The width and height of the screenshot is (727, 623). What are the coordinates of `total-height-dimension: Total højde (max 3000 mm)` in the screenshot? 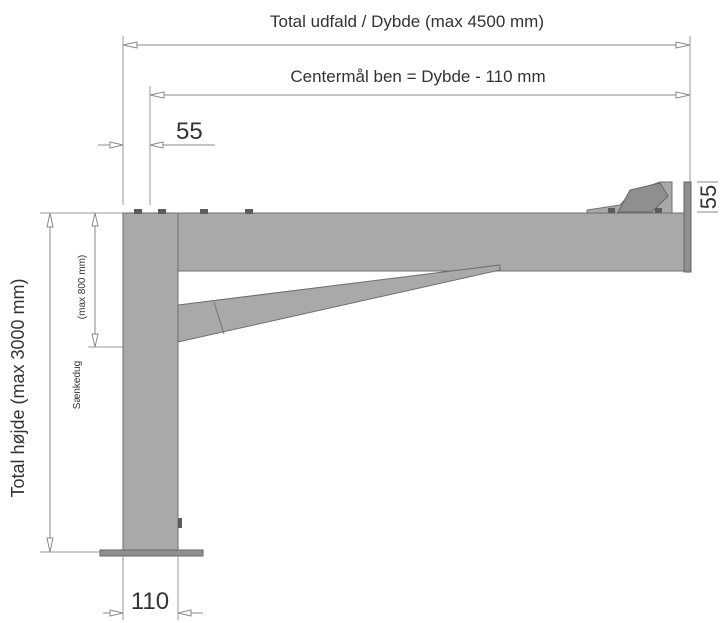 It's located at (65, 382).